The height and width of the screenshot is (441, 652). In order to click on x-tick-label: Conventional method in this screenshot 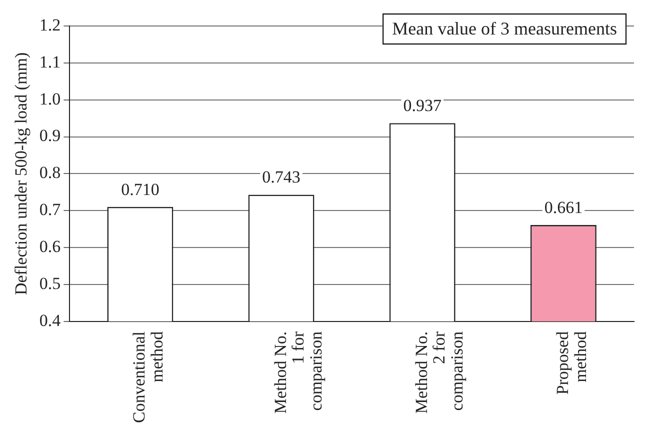, I will do `click(148, 377)`.